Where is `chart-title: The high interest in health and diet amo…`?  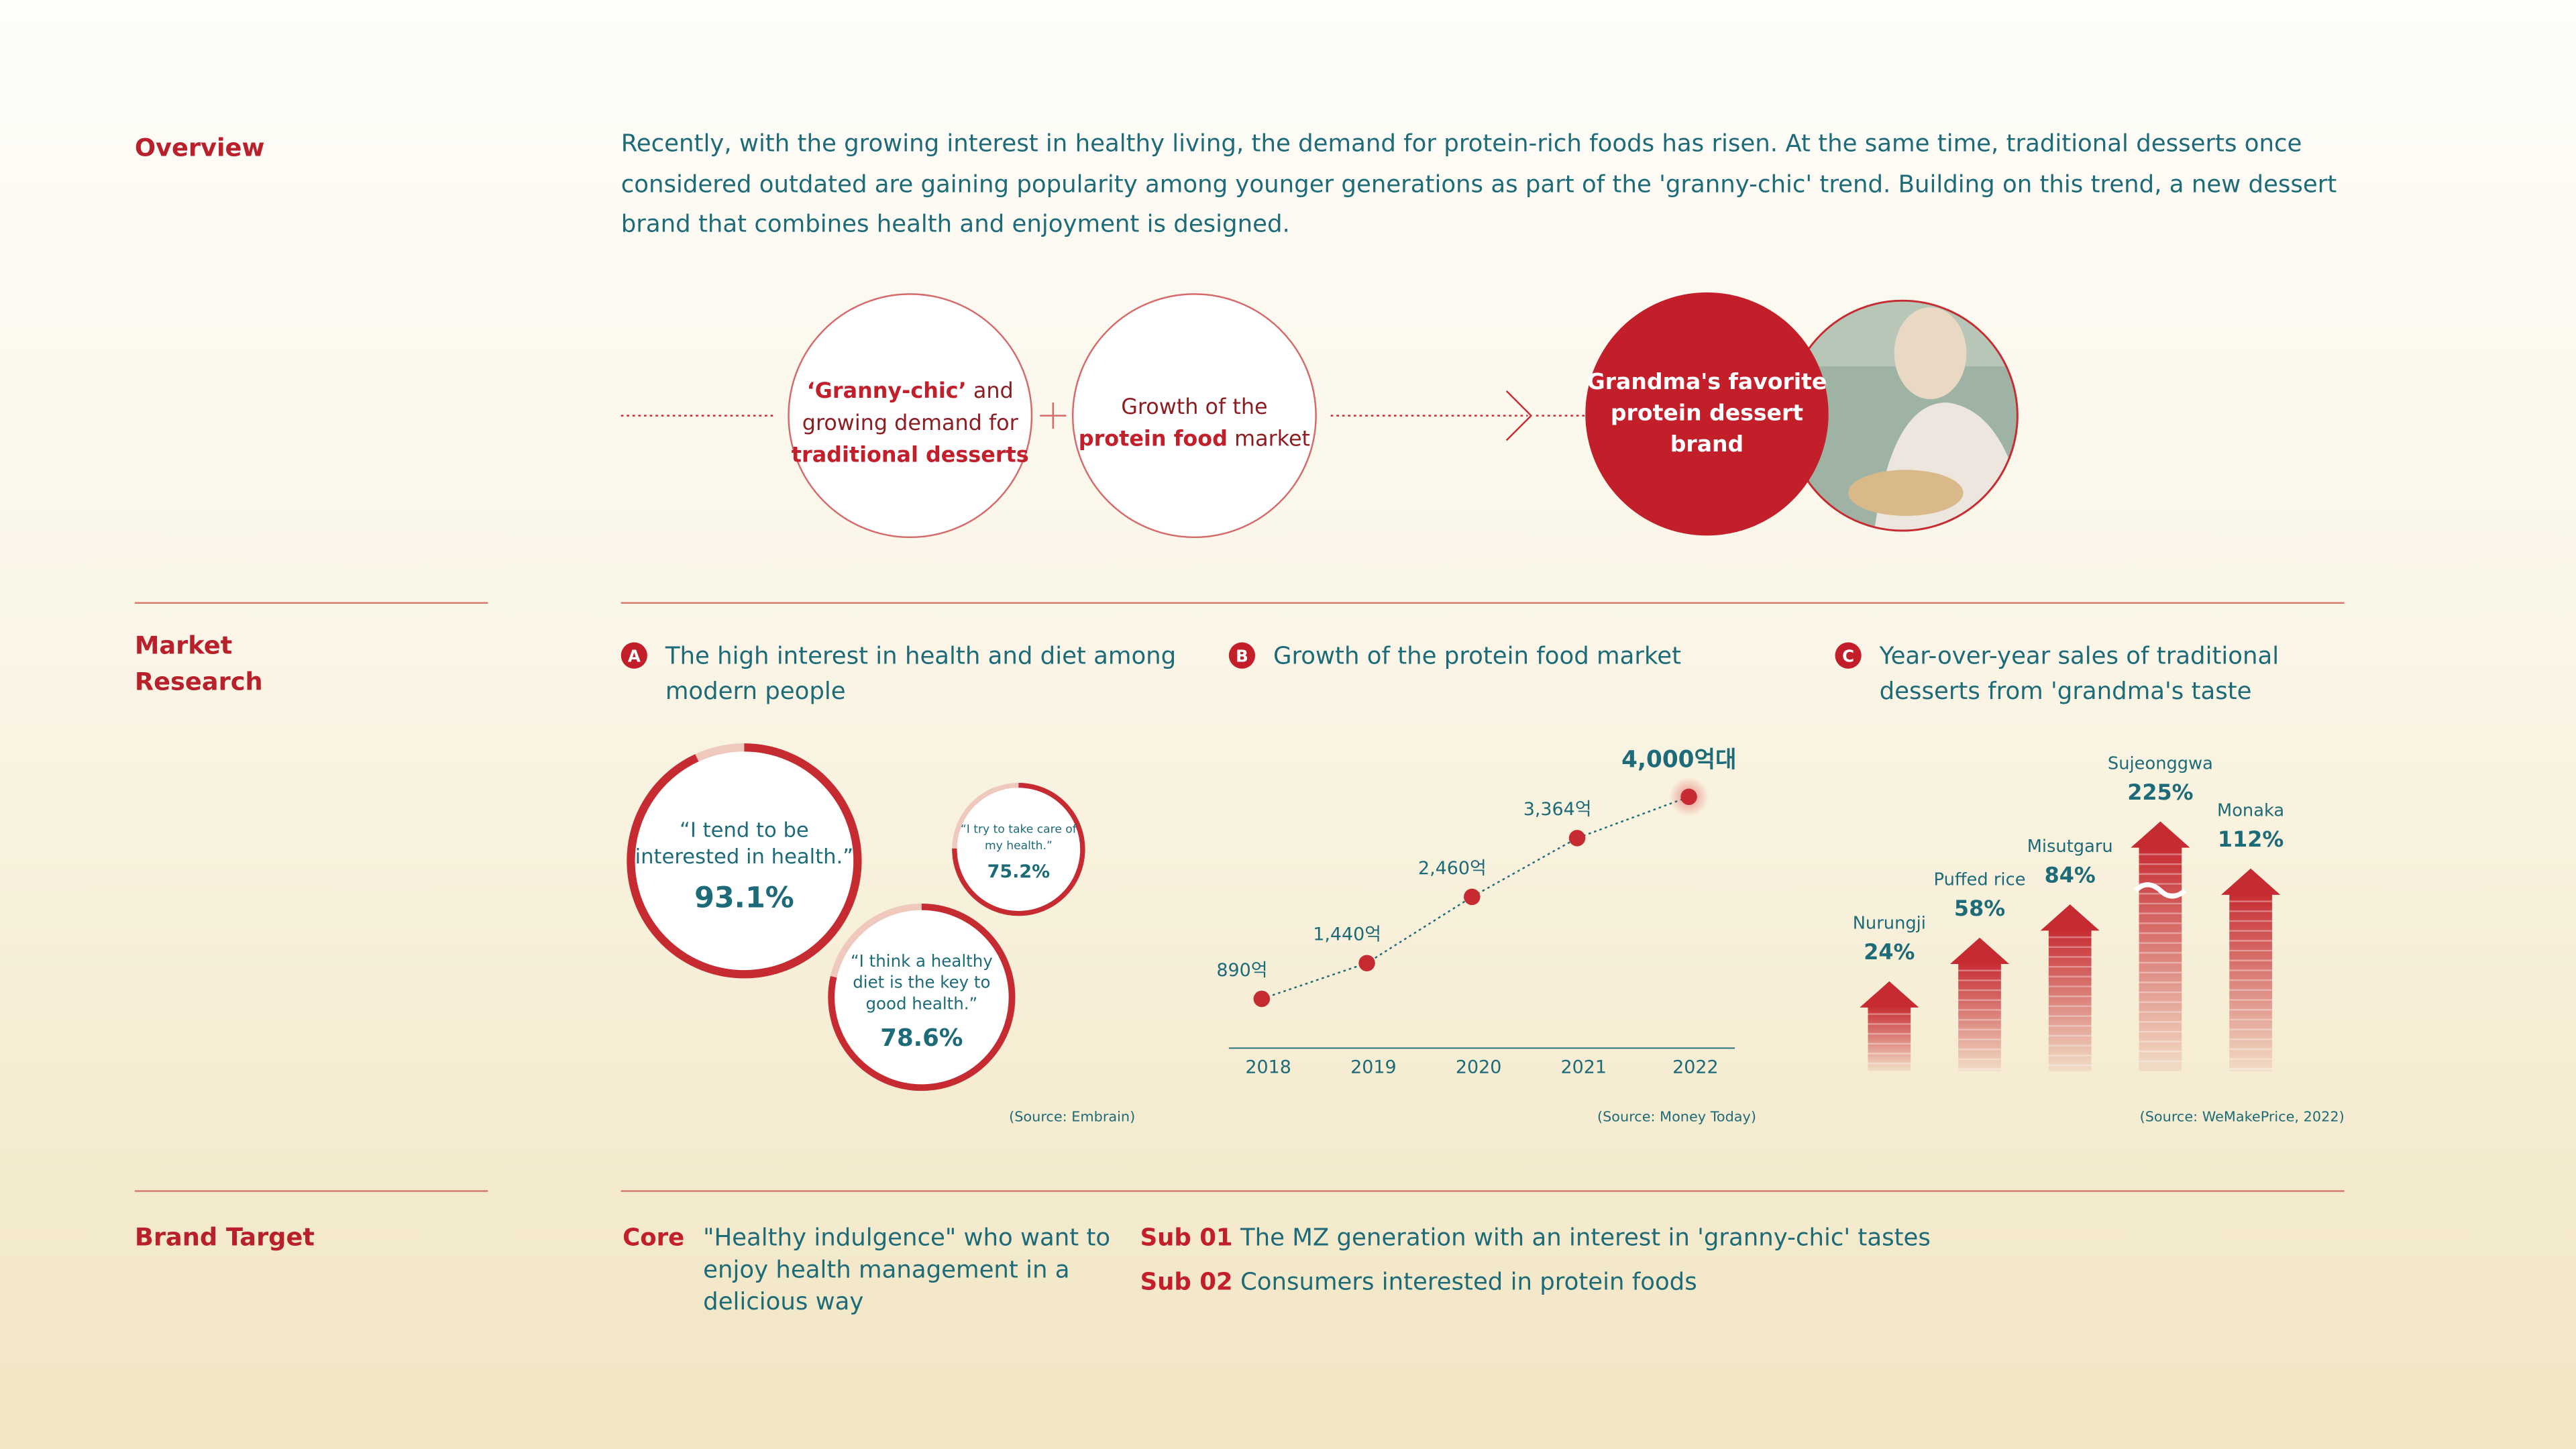
chart-title: The high interest in health and diet amo… is located at coordinates (920, 656).